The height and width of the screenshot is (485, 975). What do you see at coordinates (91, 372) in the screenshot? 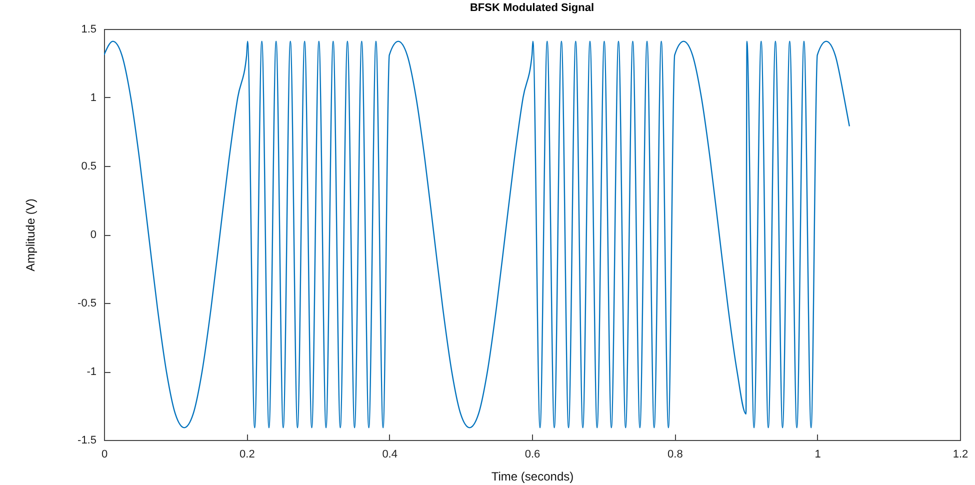
I see `y-tick-label: -1` at bounding box center [91, 372].